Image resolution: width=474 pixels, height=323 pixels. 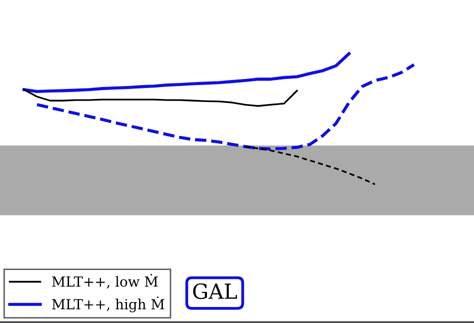 I want to click on legend-label: MLT++, low Ṁ, so click(x=105, y=281).